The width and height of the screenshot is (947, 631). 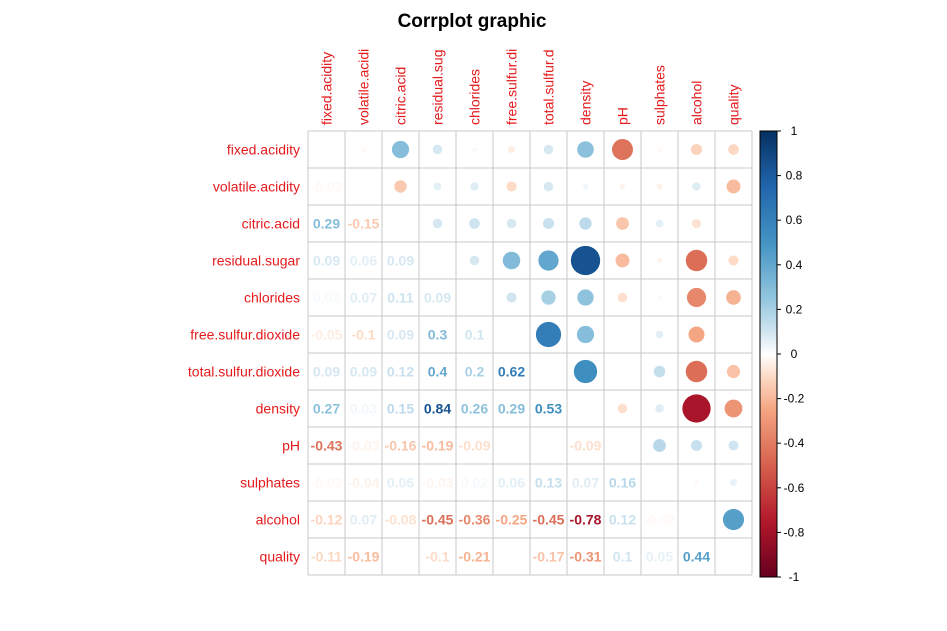 I want to click on corr-number: 0.06, so click(x=400, y=483).